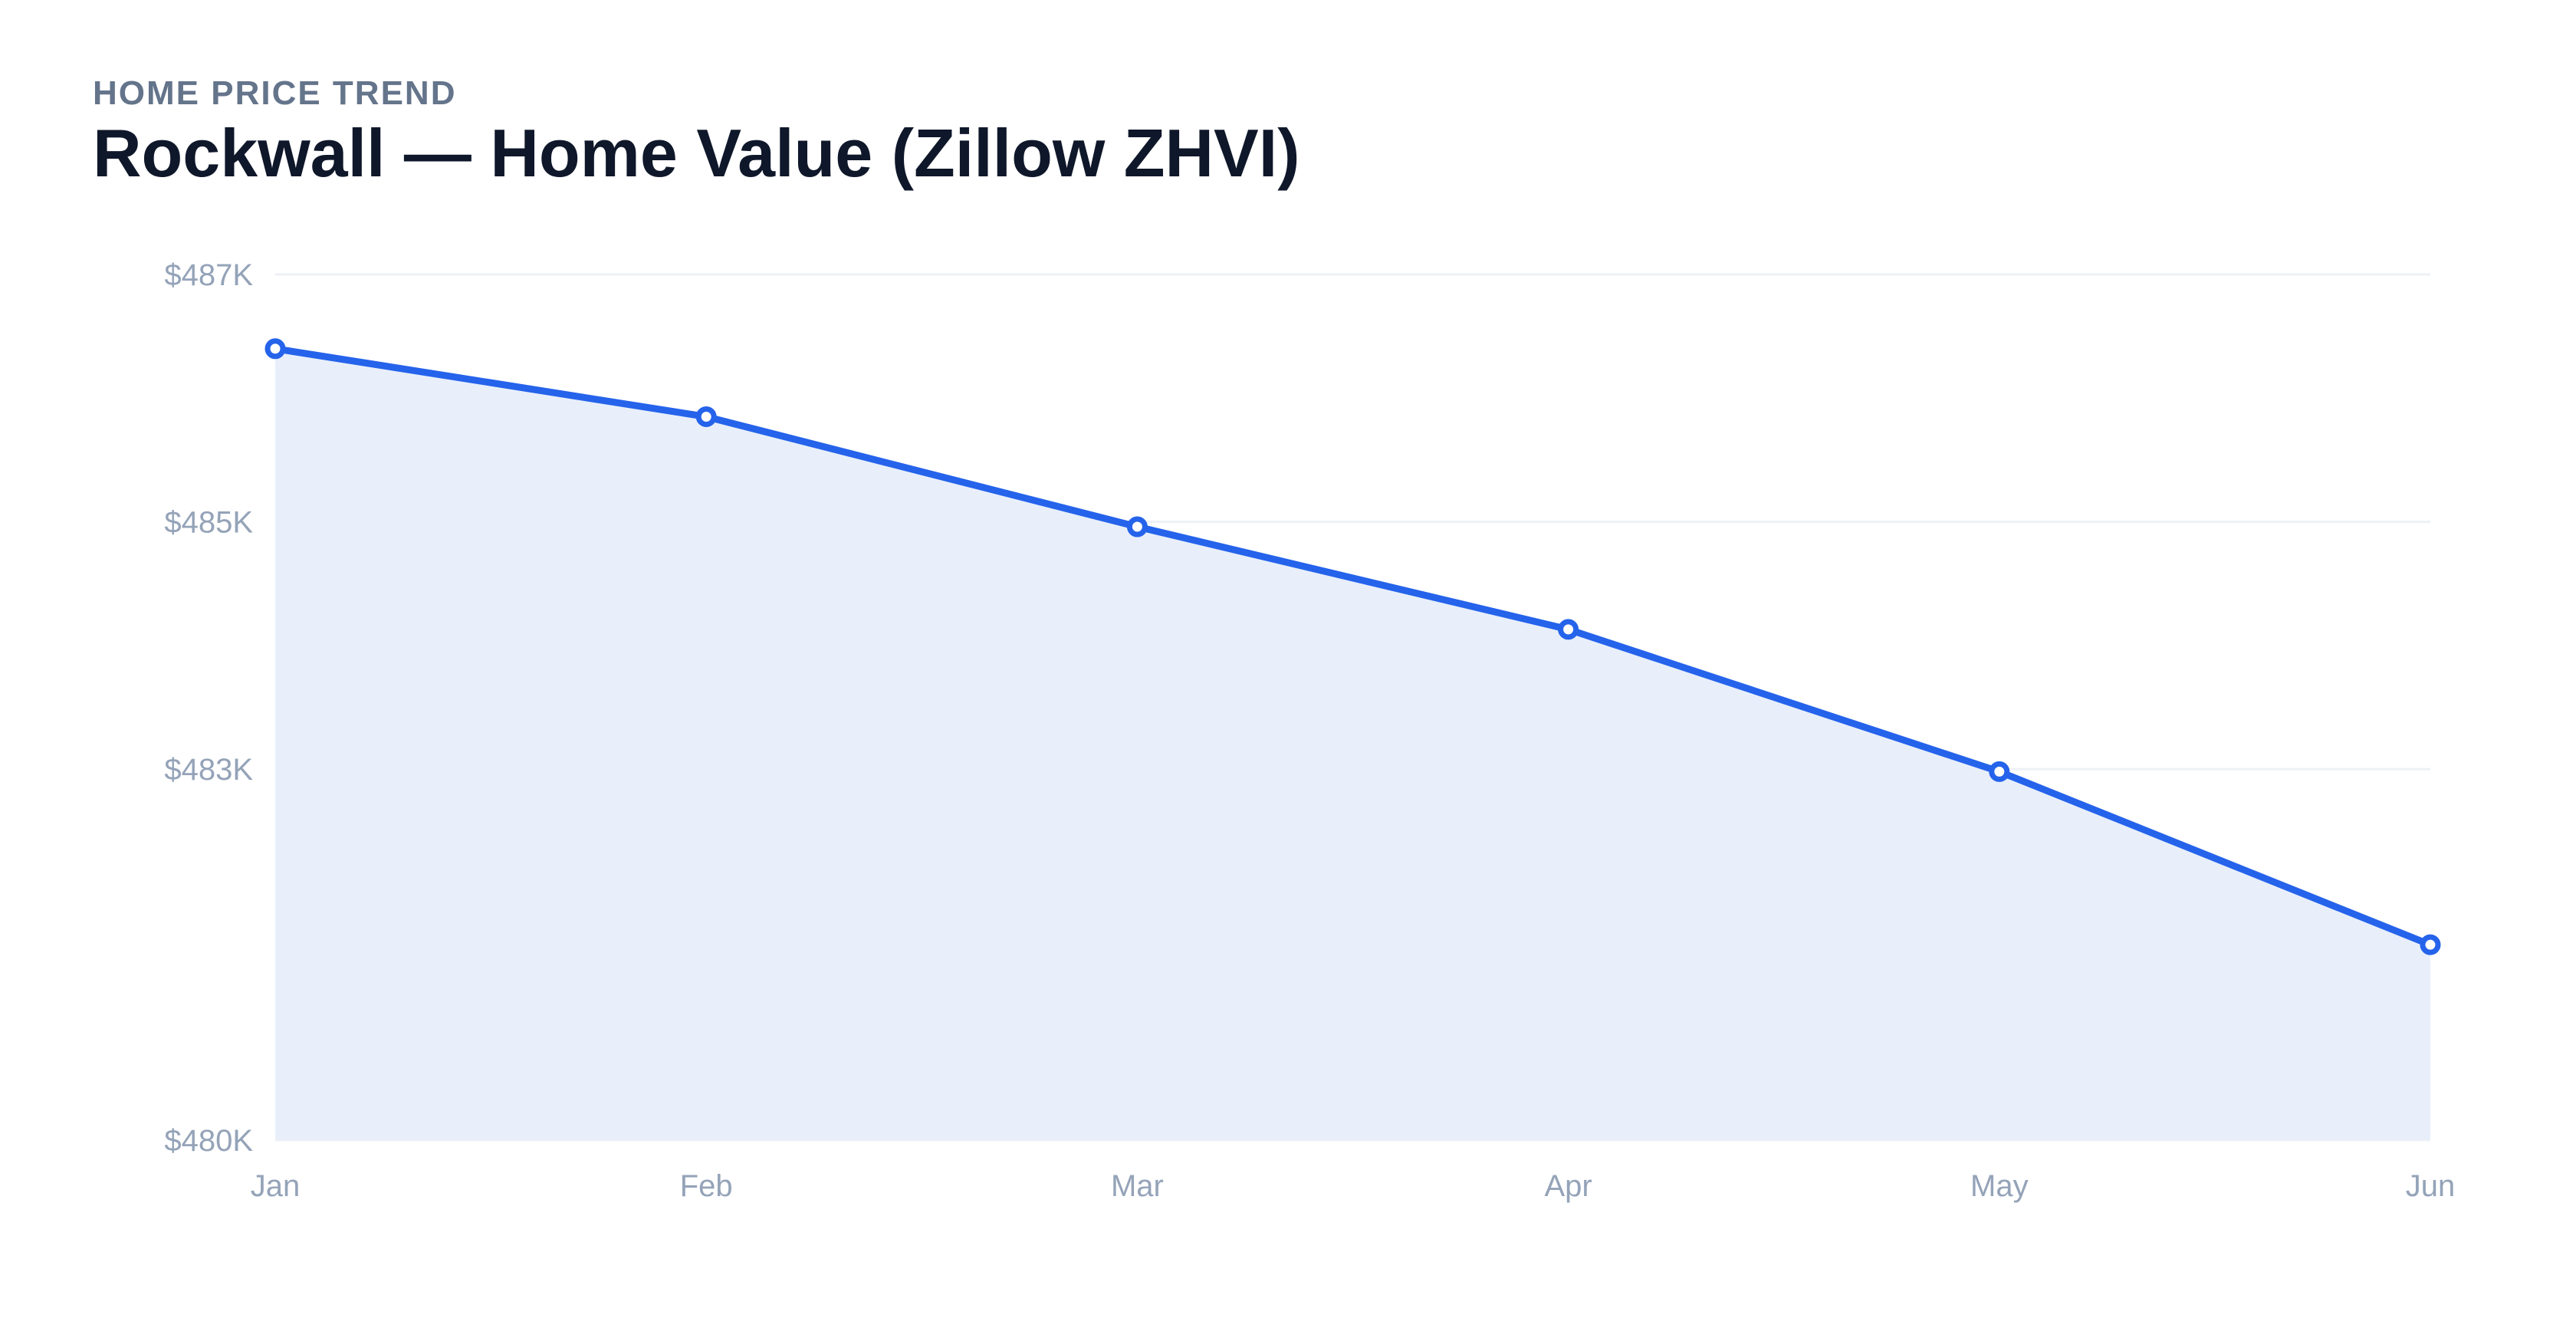 Image resolution: width=2576 pixels, height=1318 pixels. I want to click on x-tick-label: Jun, so click(2431, 1186).